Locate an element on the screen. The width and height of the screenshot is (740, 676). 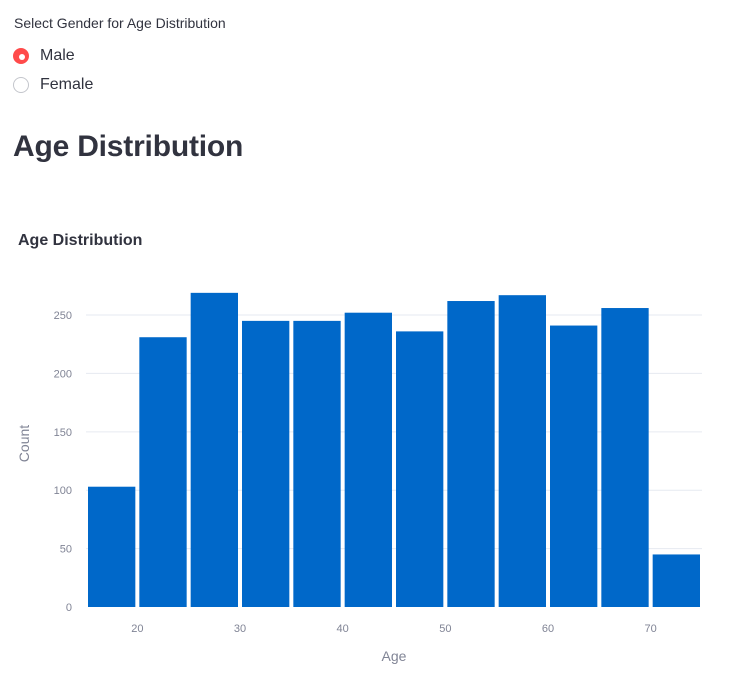
radio-label-female: Female is located at coordinates (67, 84).